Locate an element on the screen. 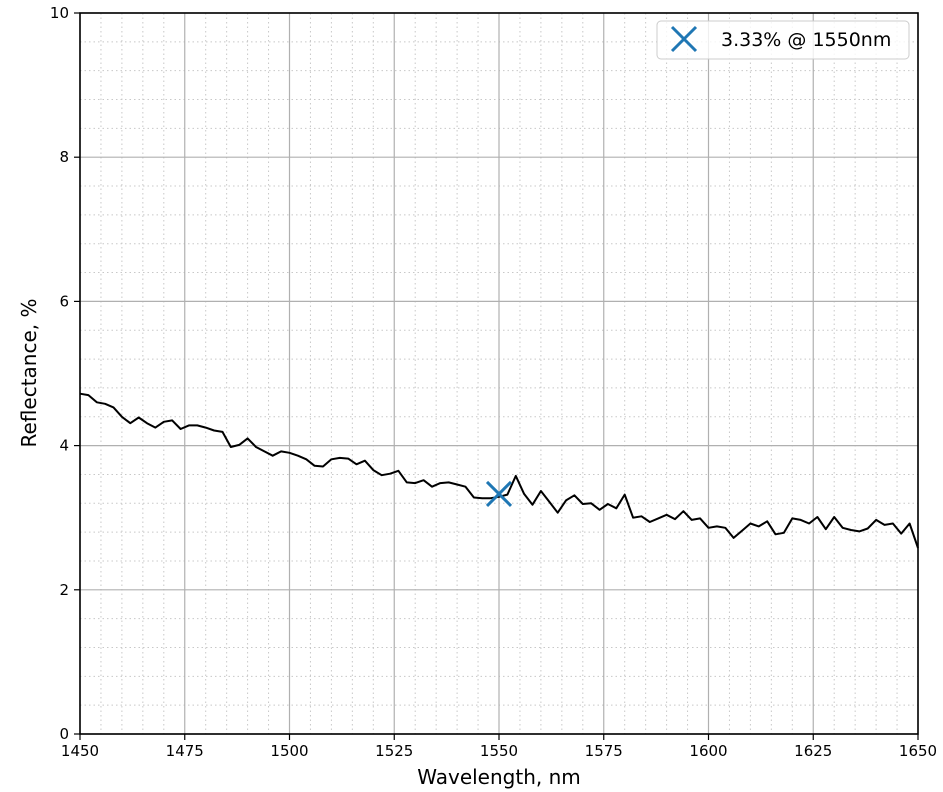 The height and width of the screenshot is (792, 943). y-tick-label: 4 is located at coordinates (64, 446).